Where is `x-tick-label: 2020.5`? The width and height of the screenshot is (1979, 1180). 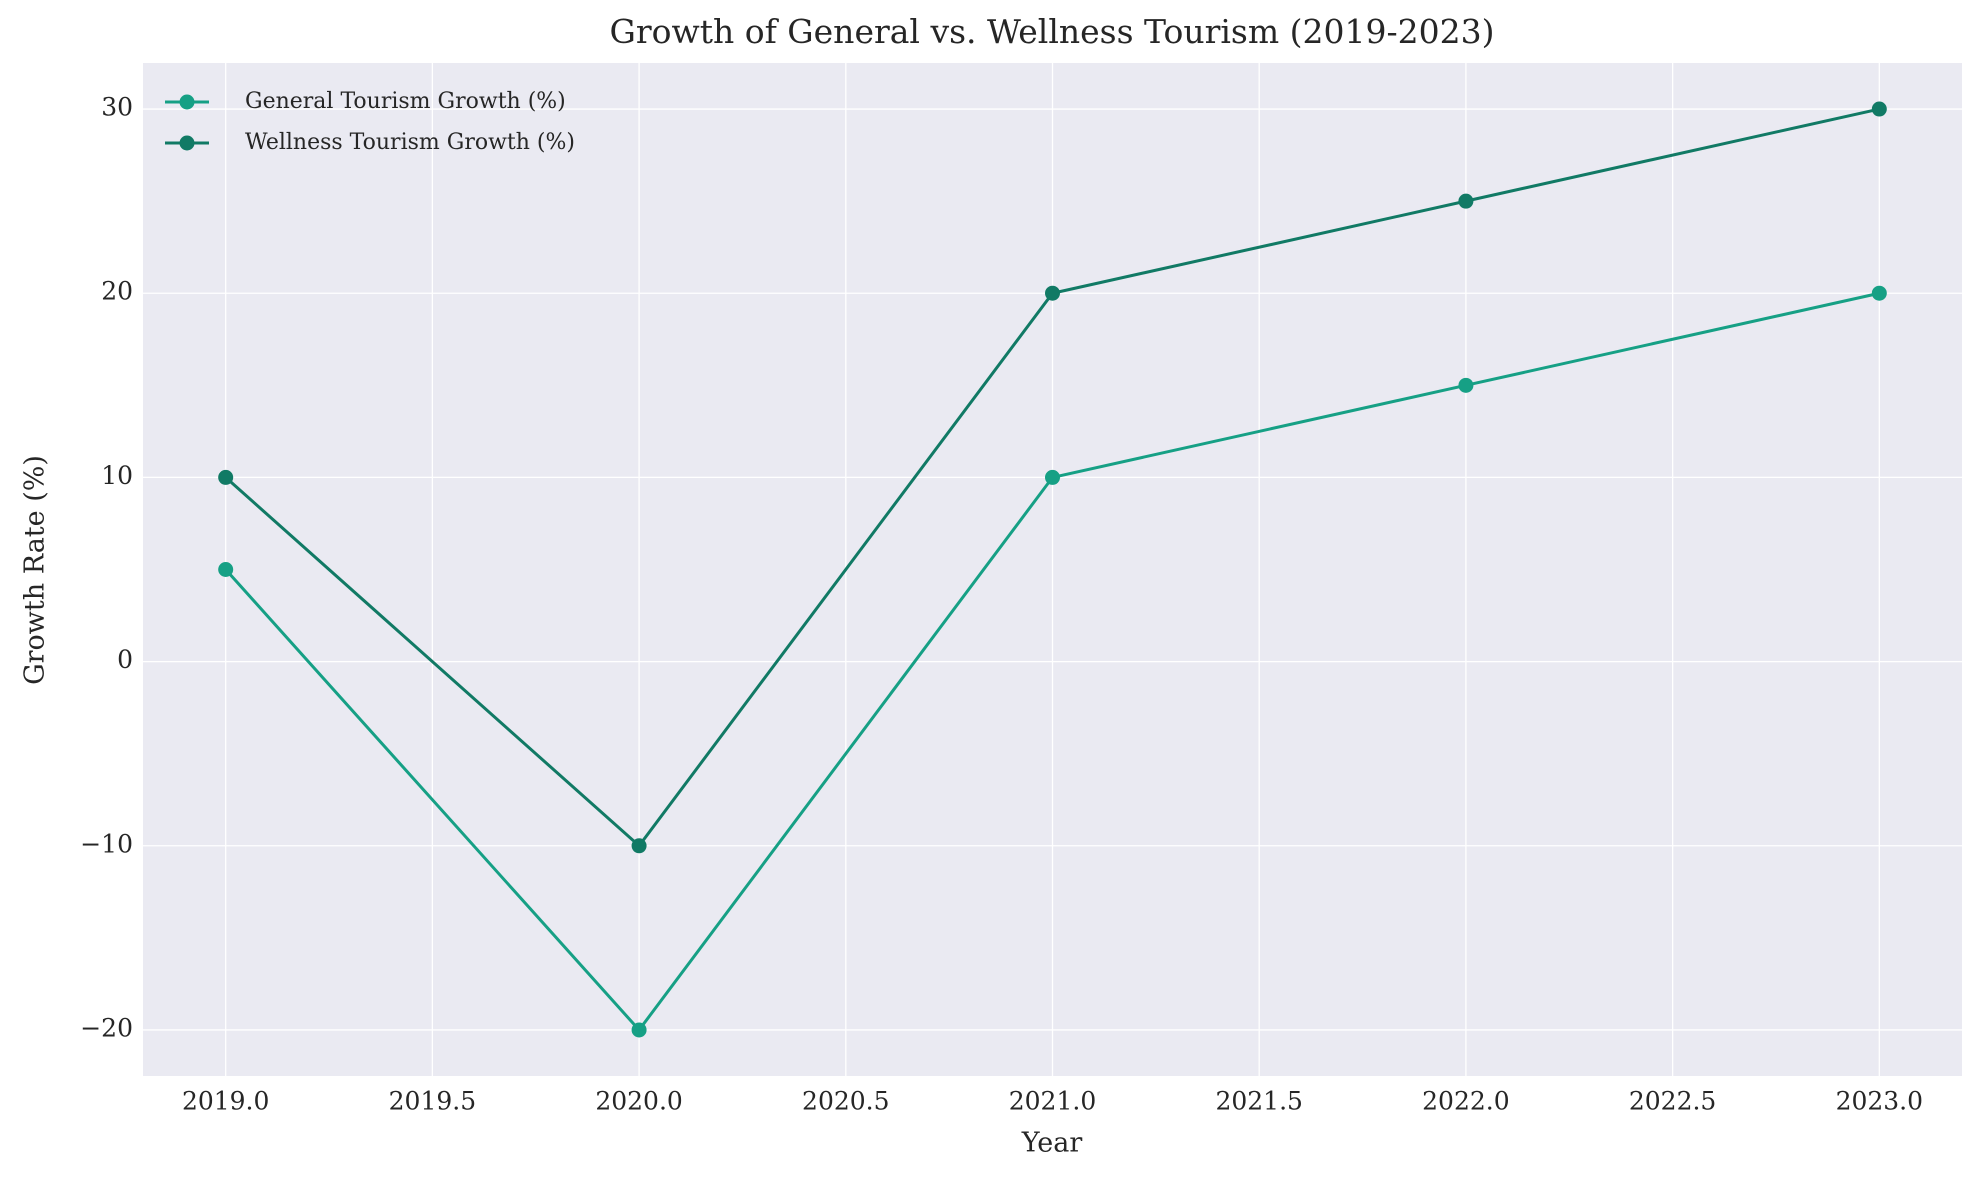 x-tick-label: 2020.5 is located at coordinates (845, 1101).